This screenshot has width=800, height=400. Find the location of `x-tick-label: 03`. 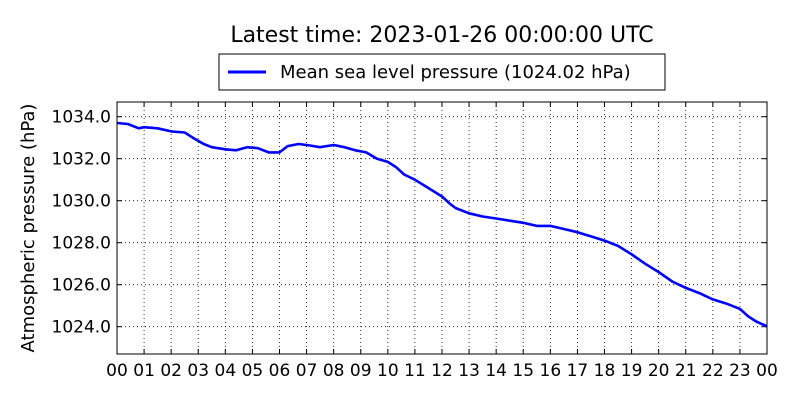

x-tick-label: 03 is located at coordinates (198, 371).